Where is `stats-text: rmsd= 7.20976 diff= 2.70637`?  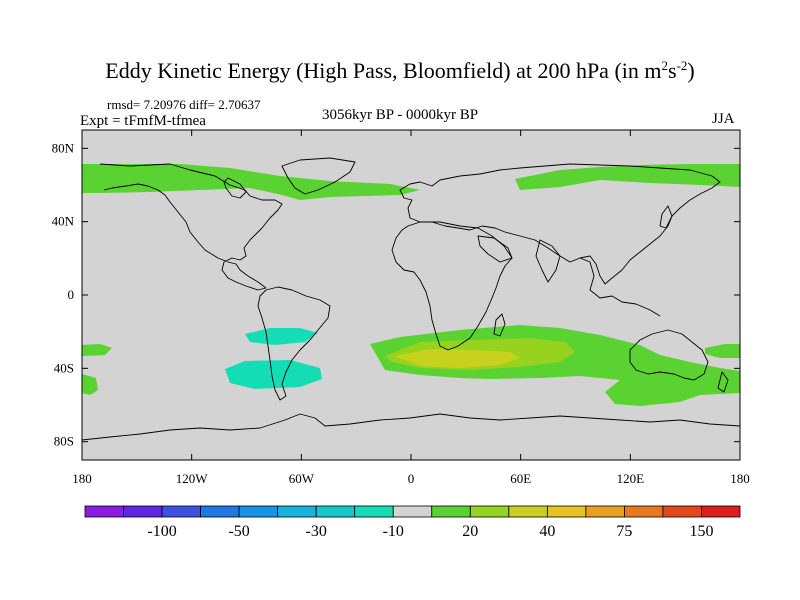 stats-text: rmsd= 7.20976 diff= 2.70637 is located at coordinates (184, 104).